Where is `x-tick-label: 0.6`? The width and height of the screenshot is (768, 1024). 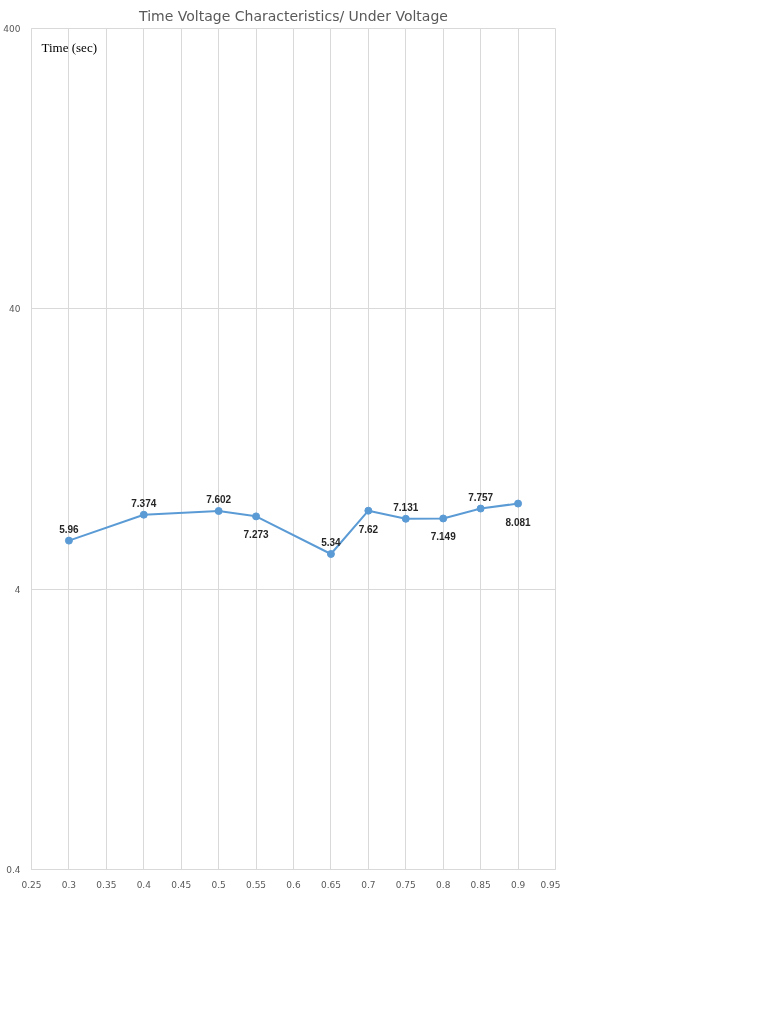 x-tick-label: 0.6 is located at coordinates (293, 884).